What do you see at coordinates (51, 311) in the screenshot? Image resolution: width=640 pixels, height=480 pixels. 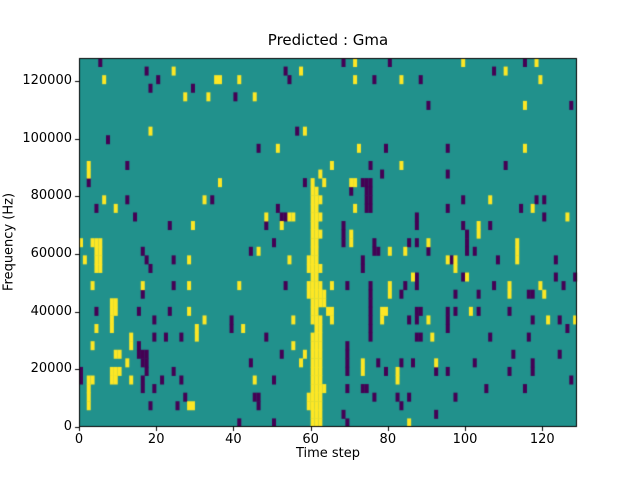 I see `y-tick-label: 40000` at bounding box center [51, 311].